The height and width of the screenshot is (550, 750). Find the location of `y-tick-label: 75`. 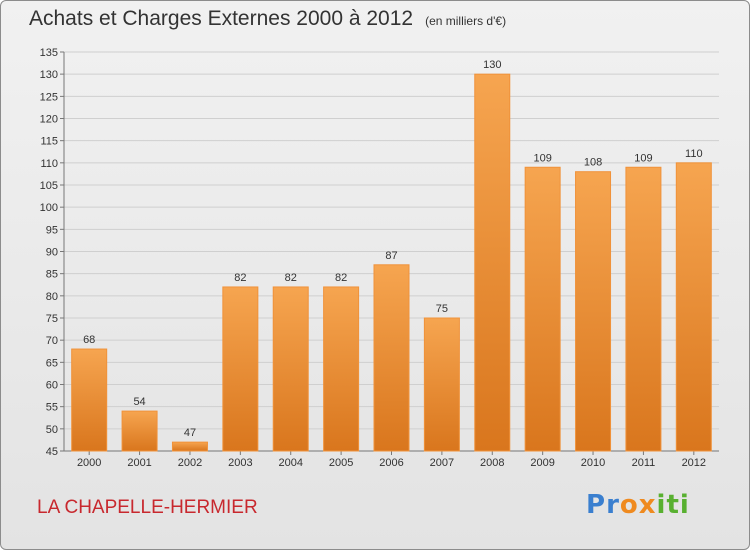

y-tick-label: 75 is located at coordinates (52, 319).